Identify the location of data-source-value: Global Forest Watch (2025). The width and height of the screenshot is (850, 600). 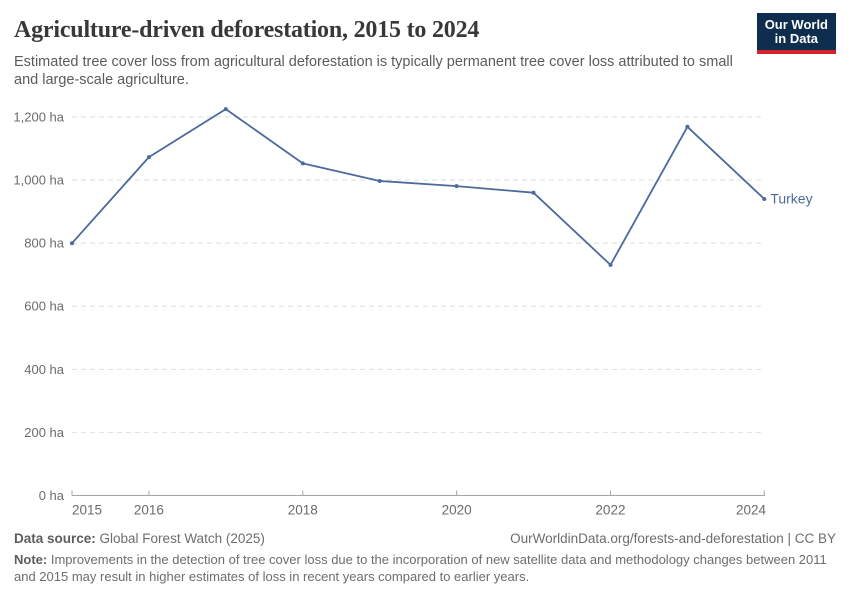
(180, 538).